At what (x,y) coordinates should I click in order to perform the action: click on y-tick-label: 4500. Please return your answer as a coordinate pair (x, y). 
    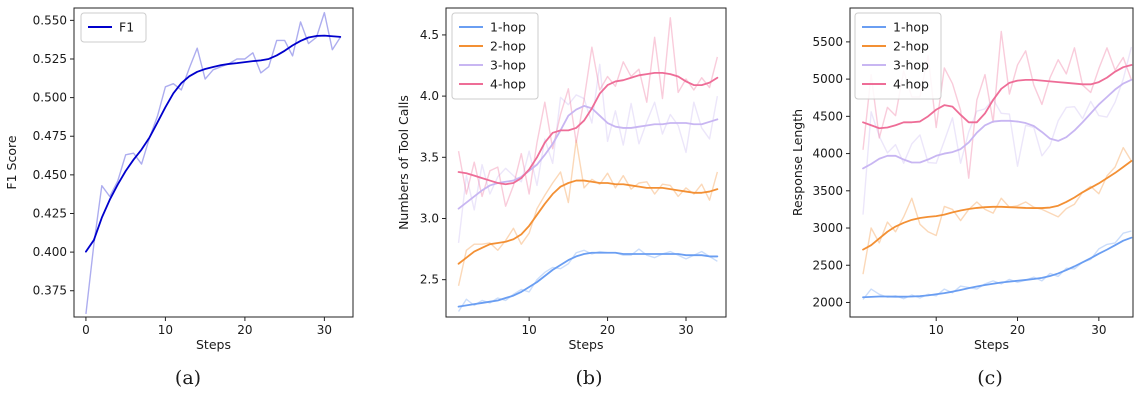
    Looking at the image, I should click on (827, 116).